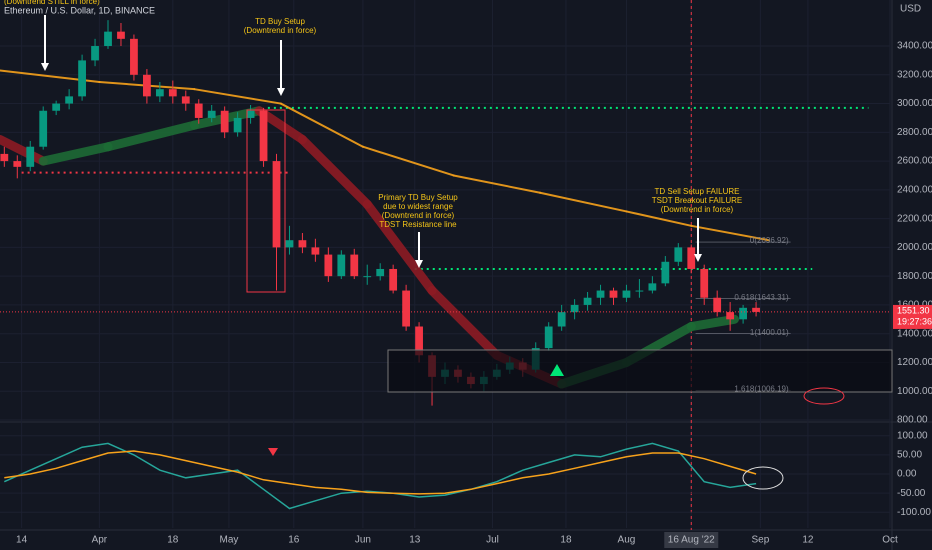 Image resolution: width=932 pixels, height=550 pixels. I want to click on y-tick-label: 0.00, so click(907, 474).